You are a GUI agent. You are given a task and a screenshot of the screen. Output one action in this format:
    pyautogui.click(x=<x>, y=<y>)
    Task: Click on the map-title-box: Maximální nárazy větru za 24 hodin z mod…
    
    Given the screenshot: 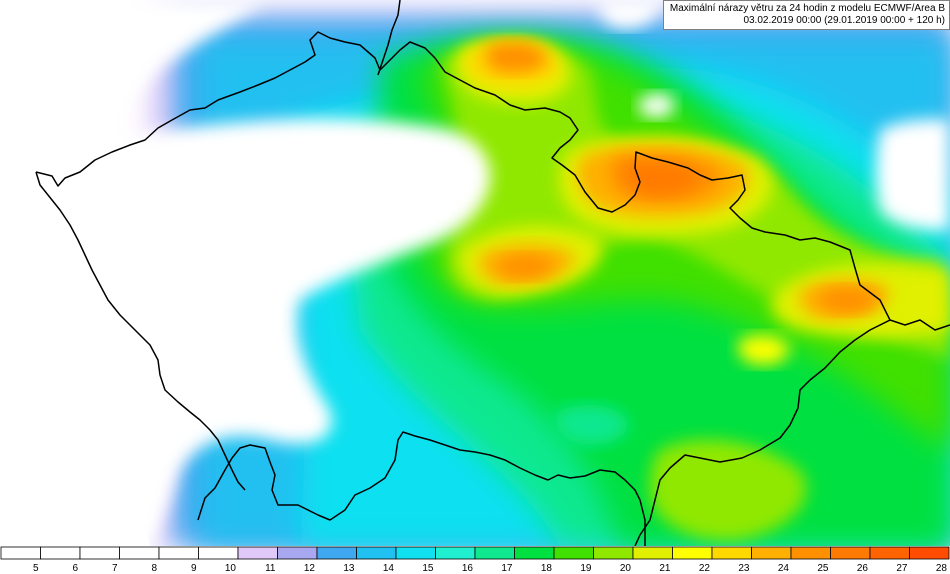 What is the action you would take?
    pyautogui.click(x=806, y=15)
    